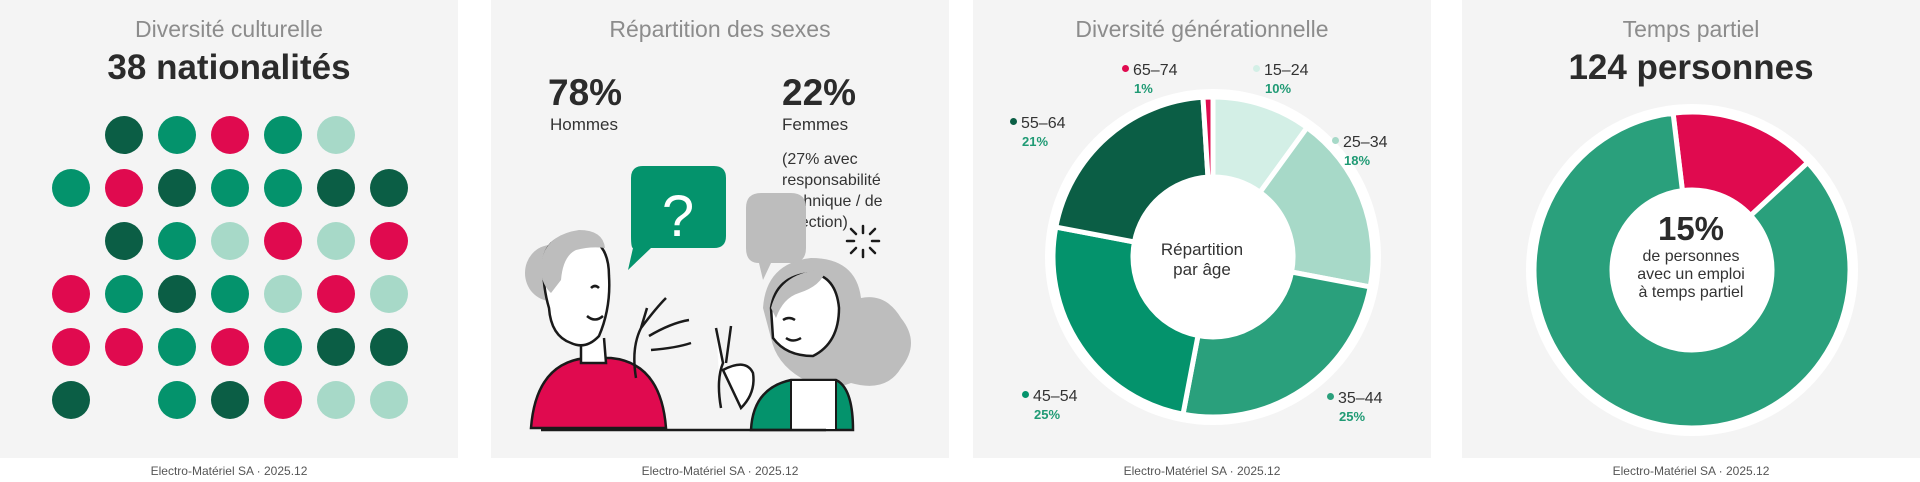 The height and width of the screenshot is (482, 1920). I want to click on age-percent-25–34: 18%, so click(1357, 160).